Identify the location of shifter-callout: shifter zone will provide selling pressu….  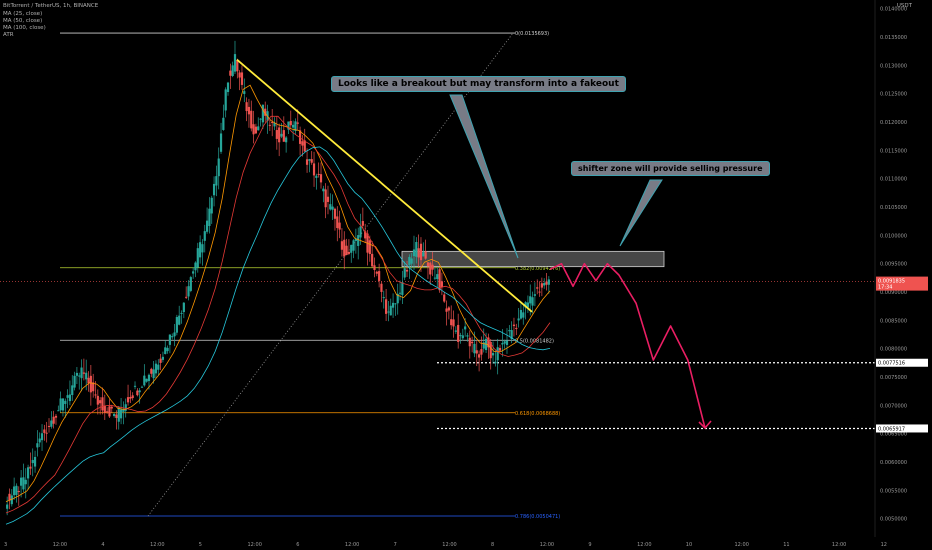
(670, 168).